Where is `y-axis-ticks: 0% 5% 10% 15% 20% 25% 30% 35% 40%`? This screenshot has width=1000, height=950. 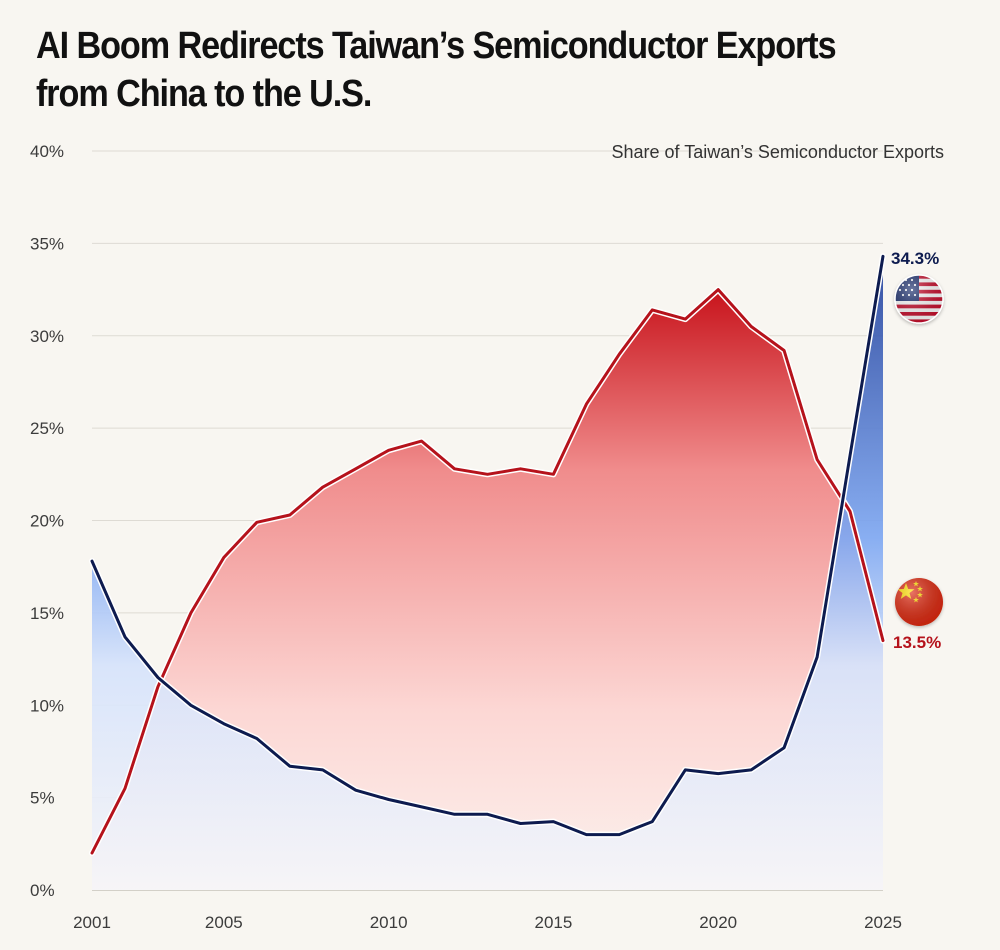 y-axis-ticks: 0% 5% 10% 15% 20% 25% 30% 35% 40% is located at coordinates (47, 521).